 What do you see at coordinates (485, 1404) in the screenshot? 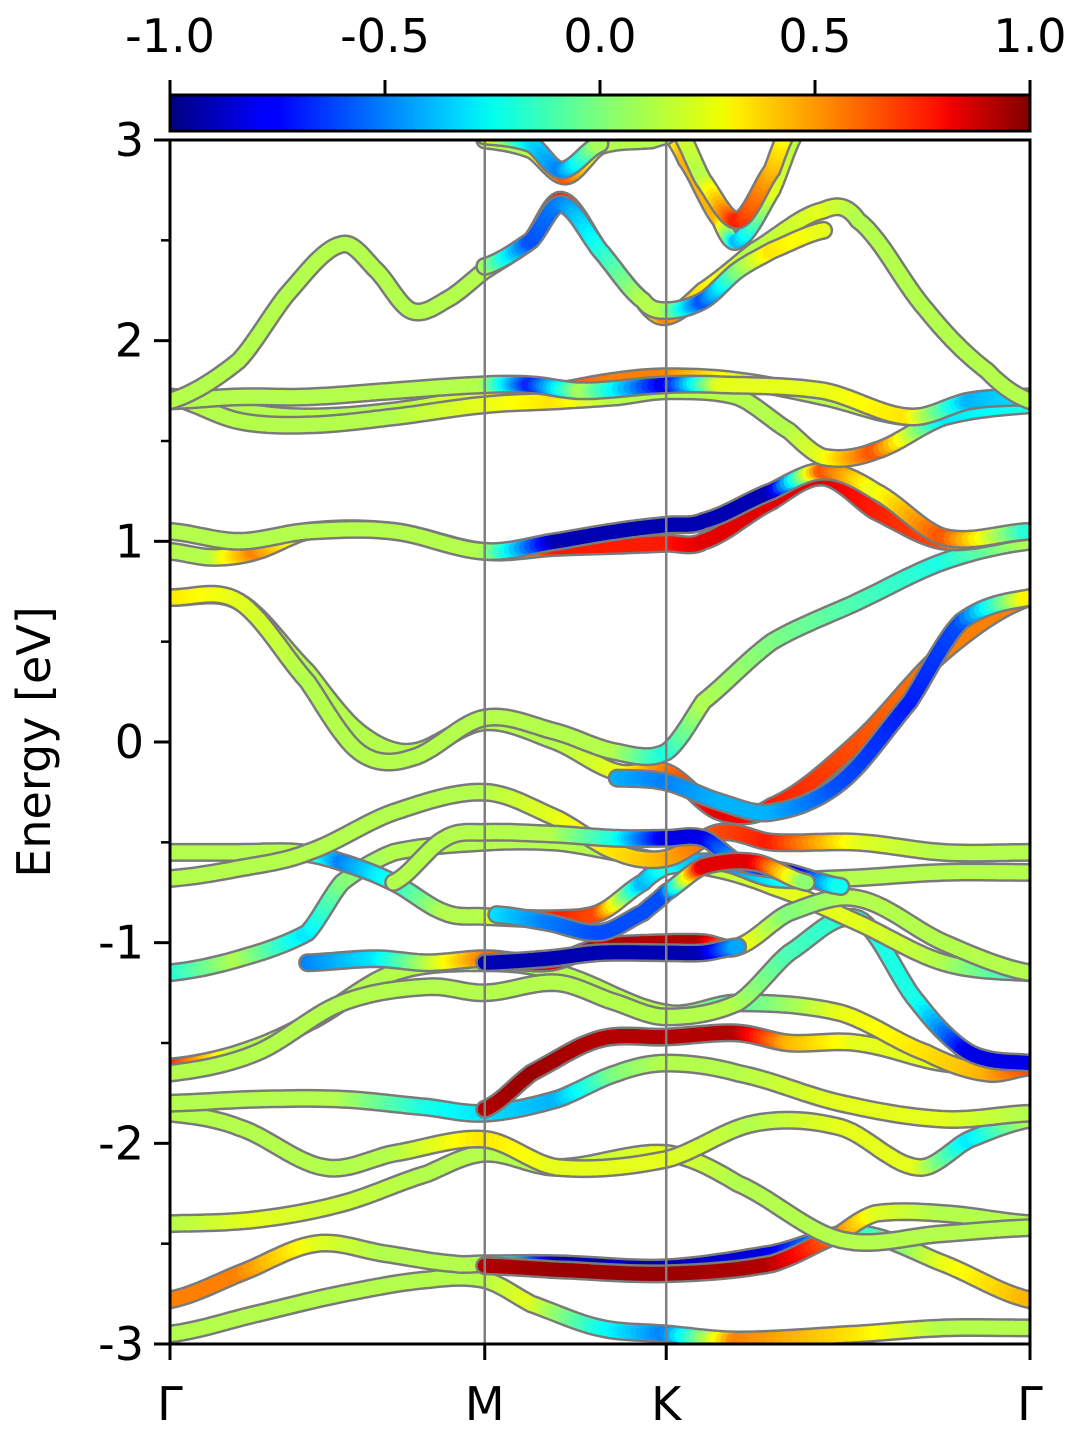
I see `x-tick-label: M` at bounding box center [485, 1404].